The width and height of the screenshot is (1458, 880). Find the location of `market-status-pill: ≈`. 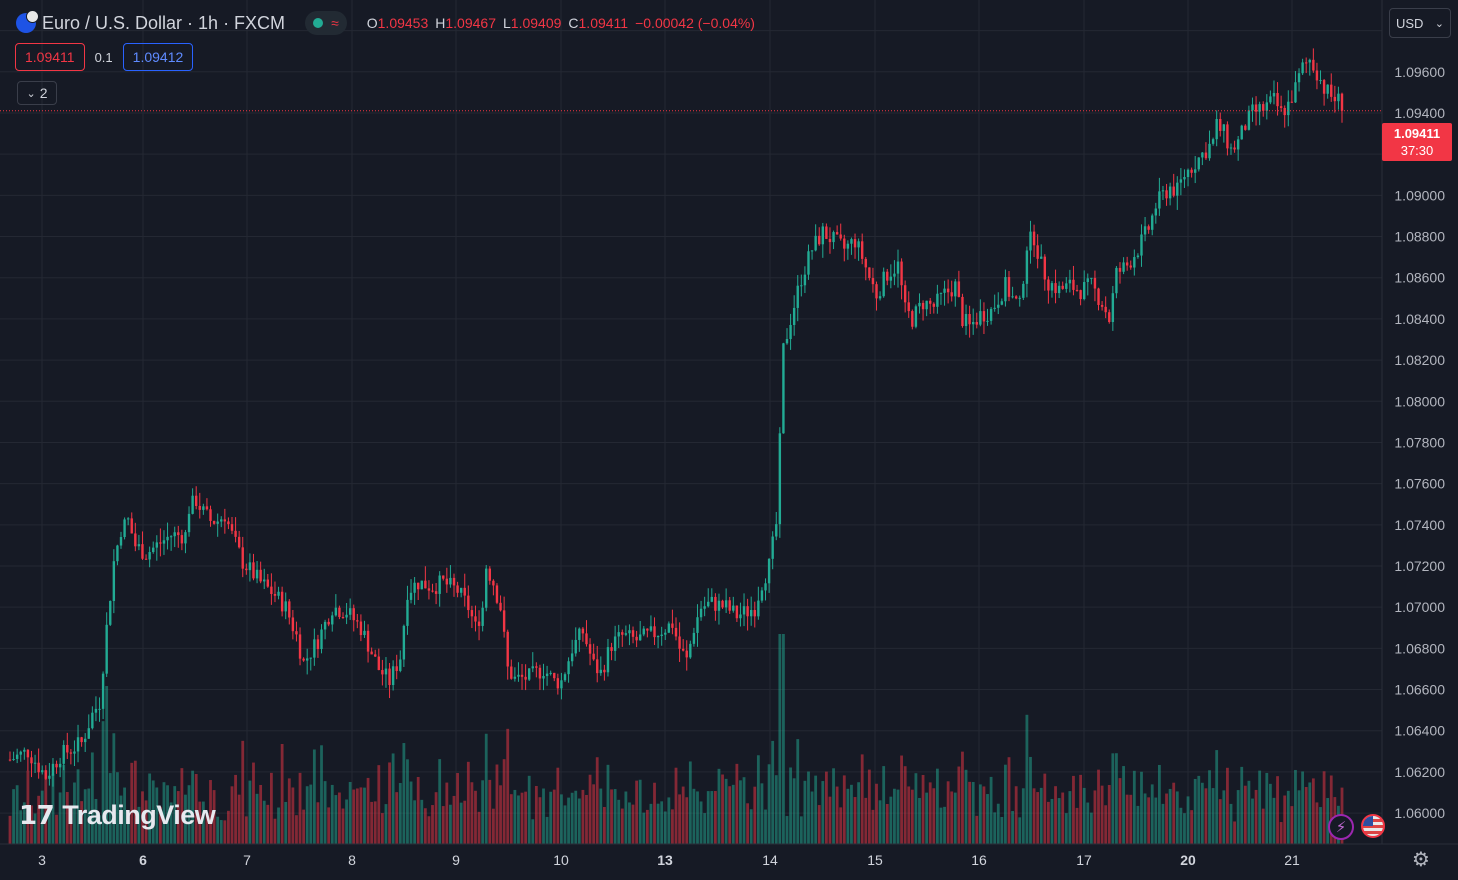

market-status-pill: ≈ is located at coordinates (326, 23).